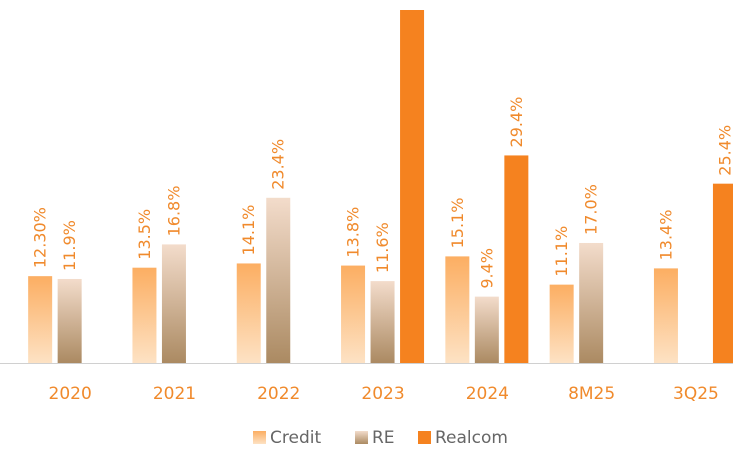  I want to click on x-tick-label: 2020, so click(70, 394).